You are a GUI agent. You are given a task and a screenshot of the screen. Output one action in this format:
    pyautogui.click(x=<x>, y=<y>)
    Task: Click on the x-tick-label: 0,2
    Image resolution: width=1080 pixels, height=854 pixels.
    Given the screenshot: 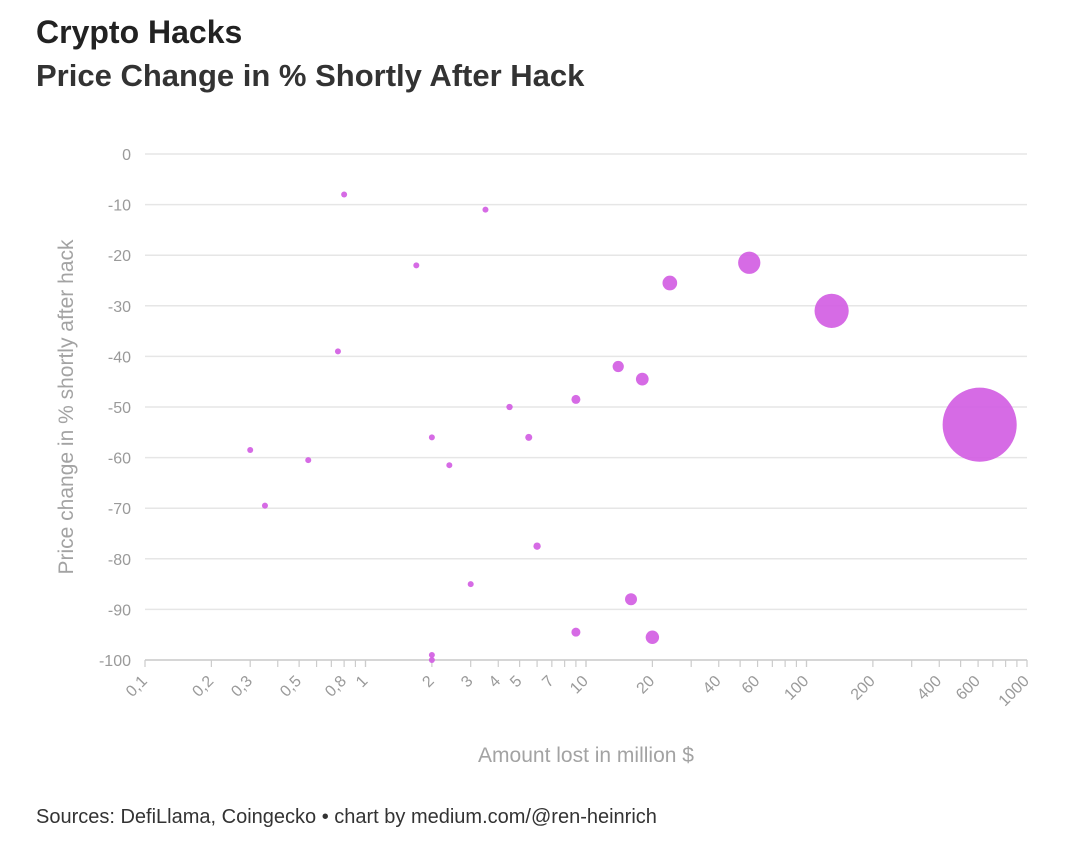 What is the action you would take?
    pyautogui.click(x=203, y=687)
    